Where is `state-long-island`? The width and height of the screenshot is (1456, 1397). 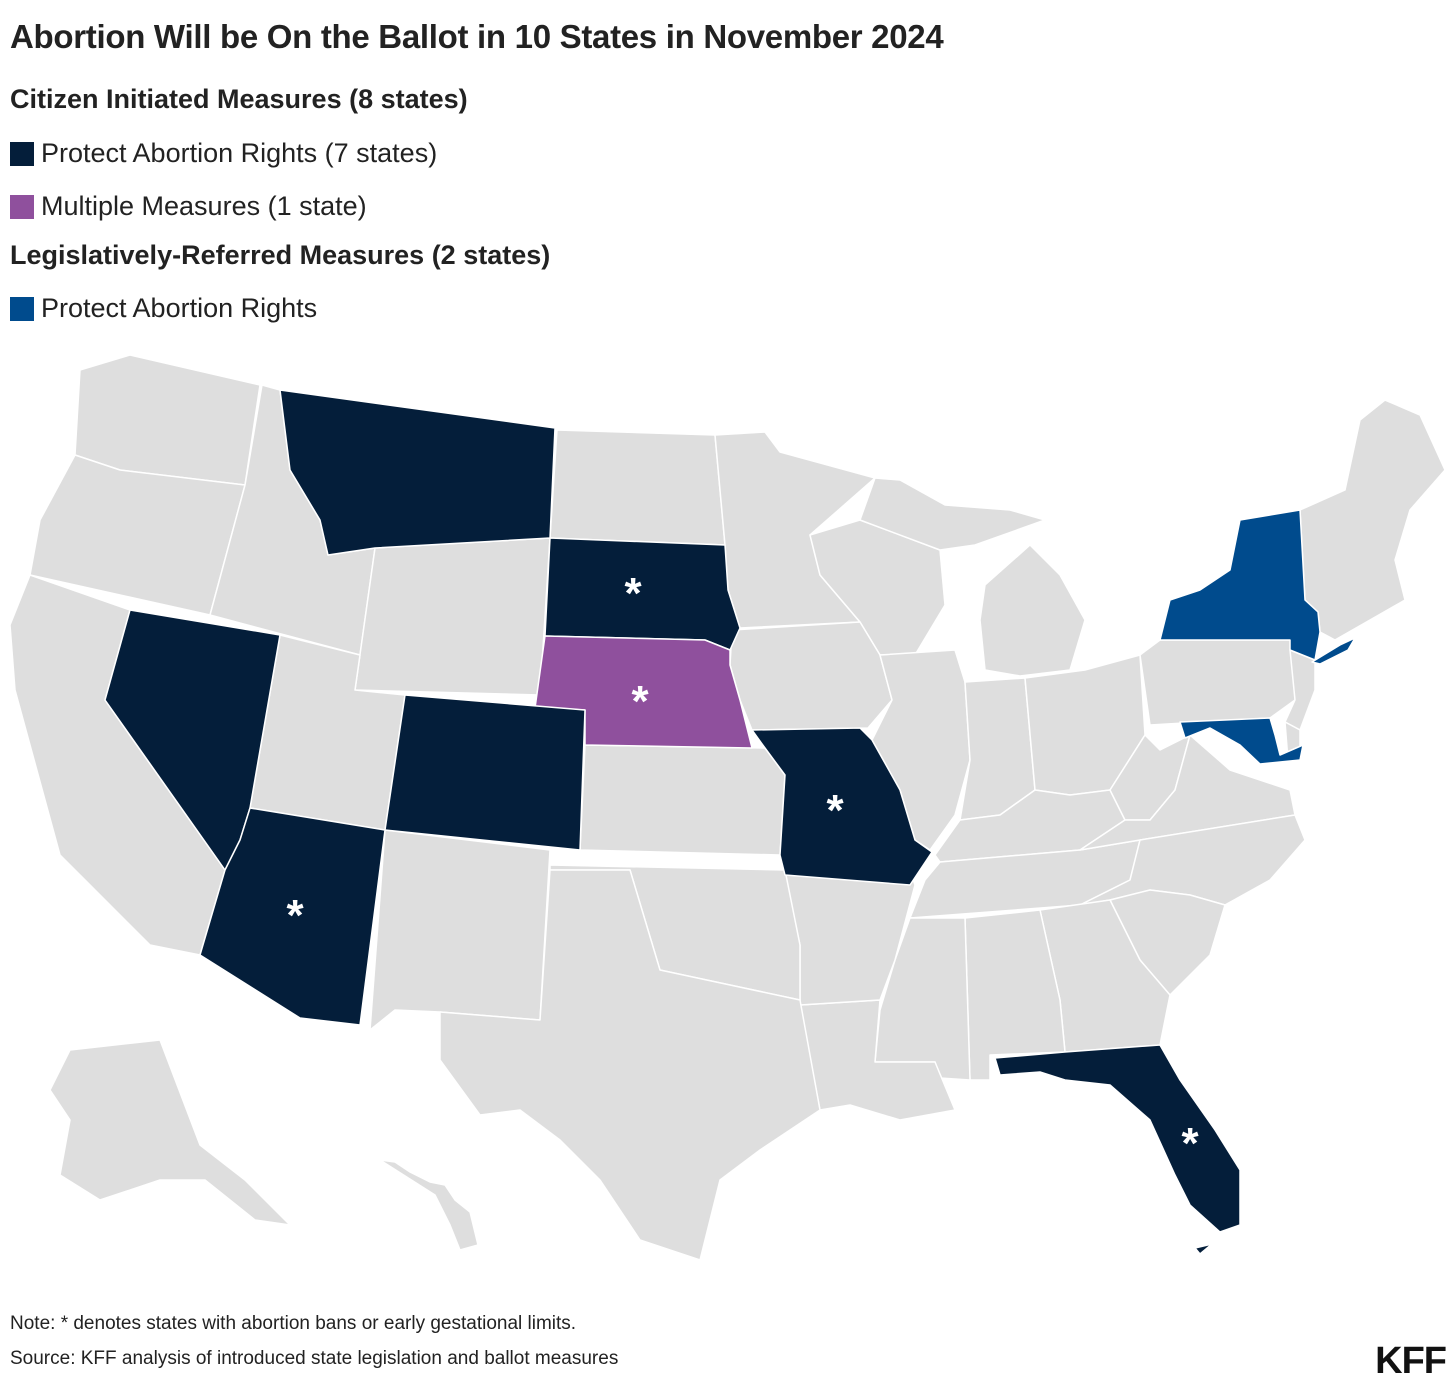 state-long-island is located at coordinates (1333, 651).